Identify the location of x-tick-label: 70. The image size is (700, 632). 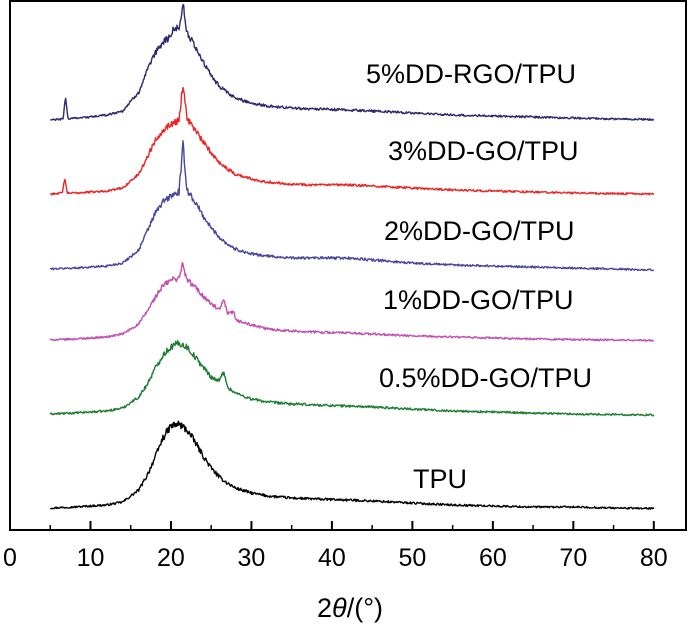
(573, 558).